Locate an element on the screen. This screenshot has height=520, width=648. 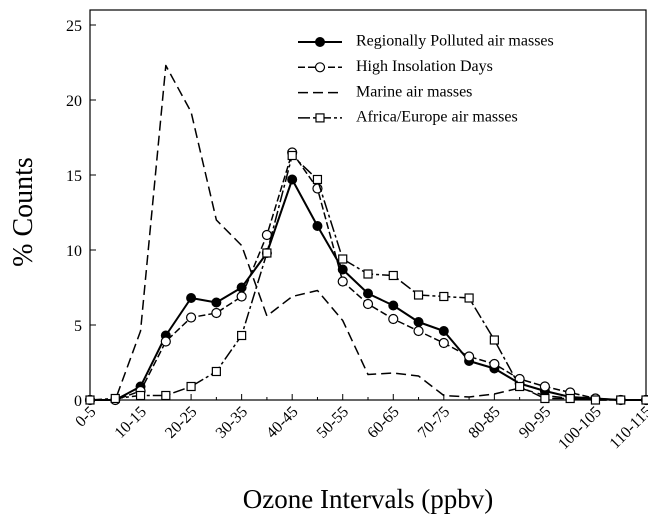
x-tick-label: 70-75 is located at coordinates (434, 422).